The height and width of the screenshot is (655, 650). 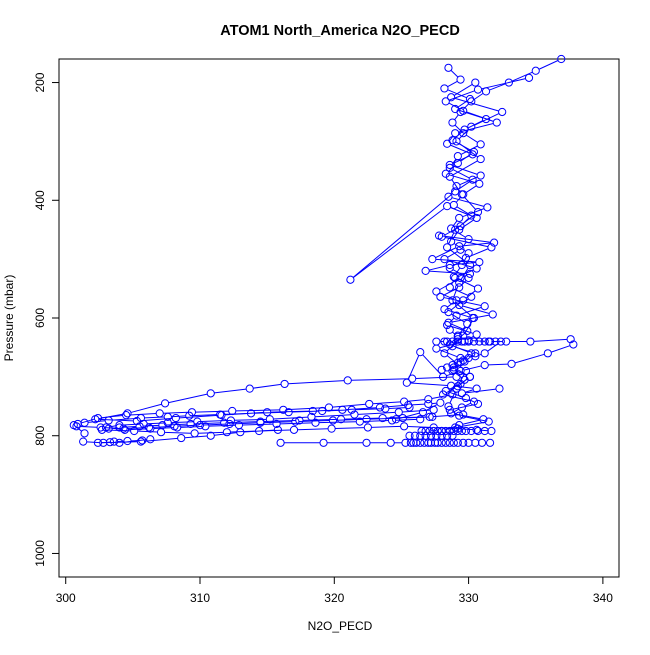 I want to click on x-tick-label: 320, so click(x=334, y=598).